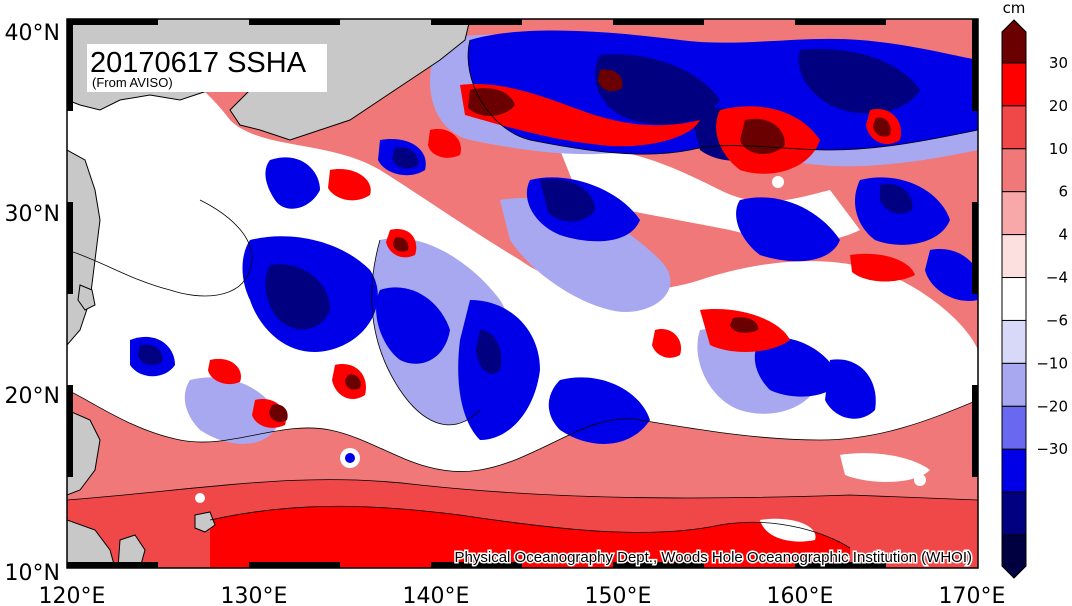  What do you see at coordinates (254, 595) in the screenshot?
I see `lon-label-130: 130°E` at bounding box center [254, 595].